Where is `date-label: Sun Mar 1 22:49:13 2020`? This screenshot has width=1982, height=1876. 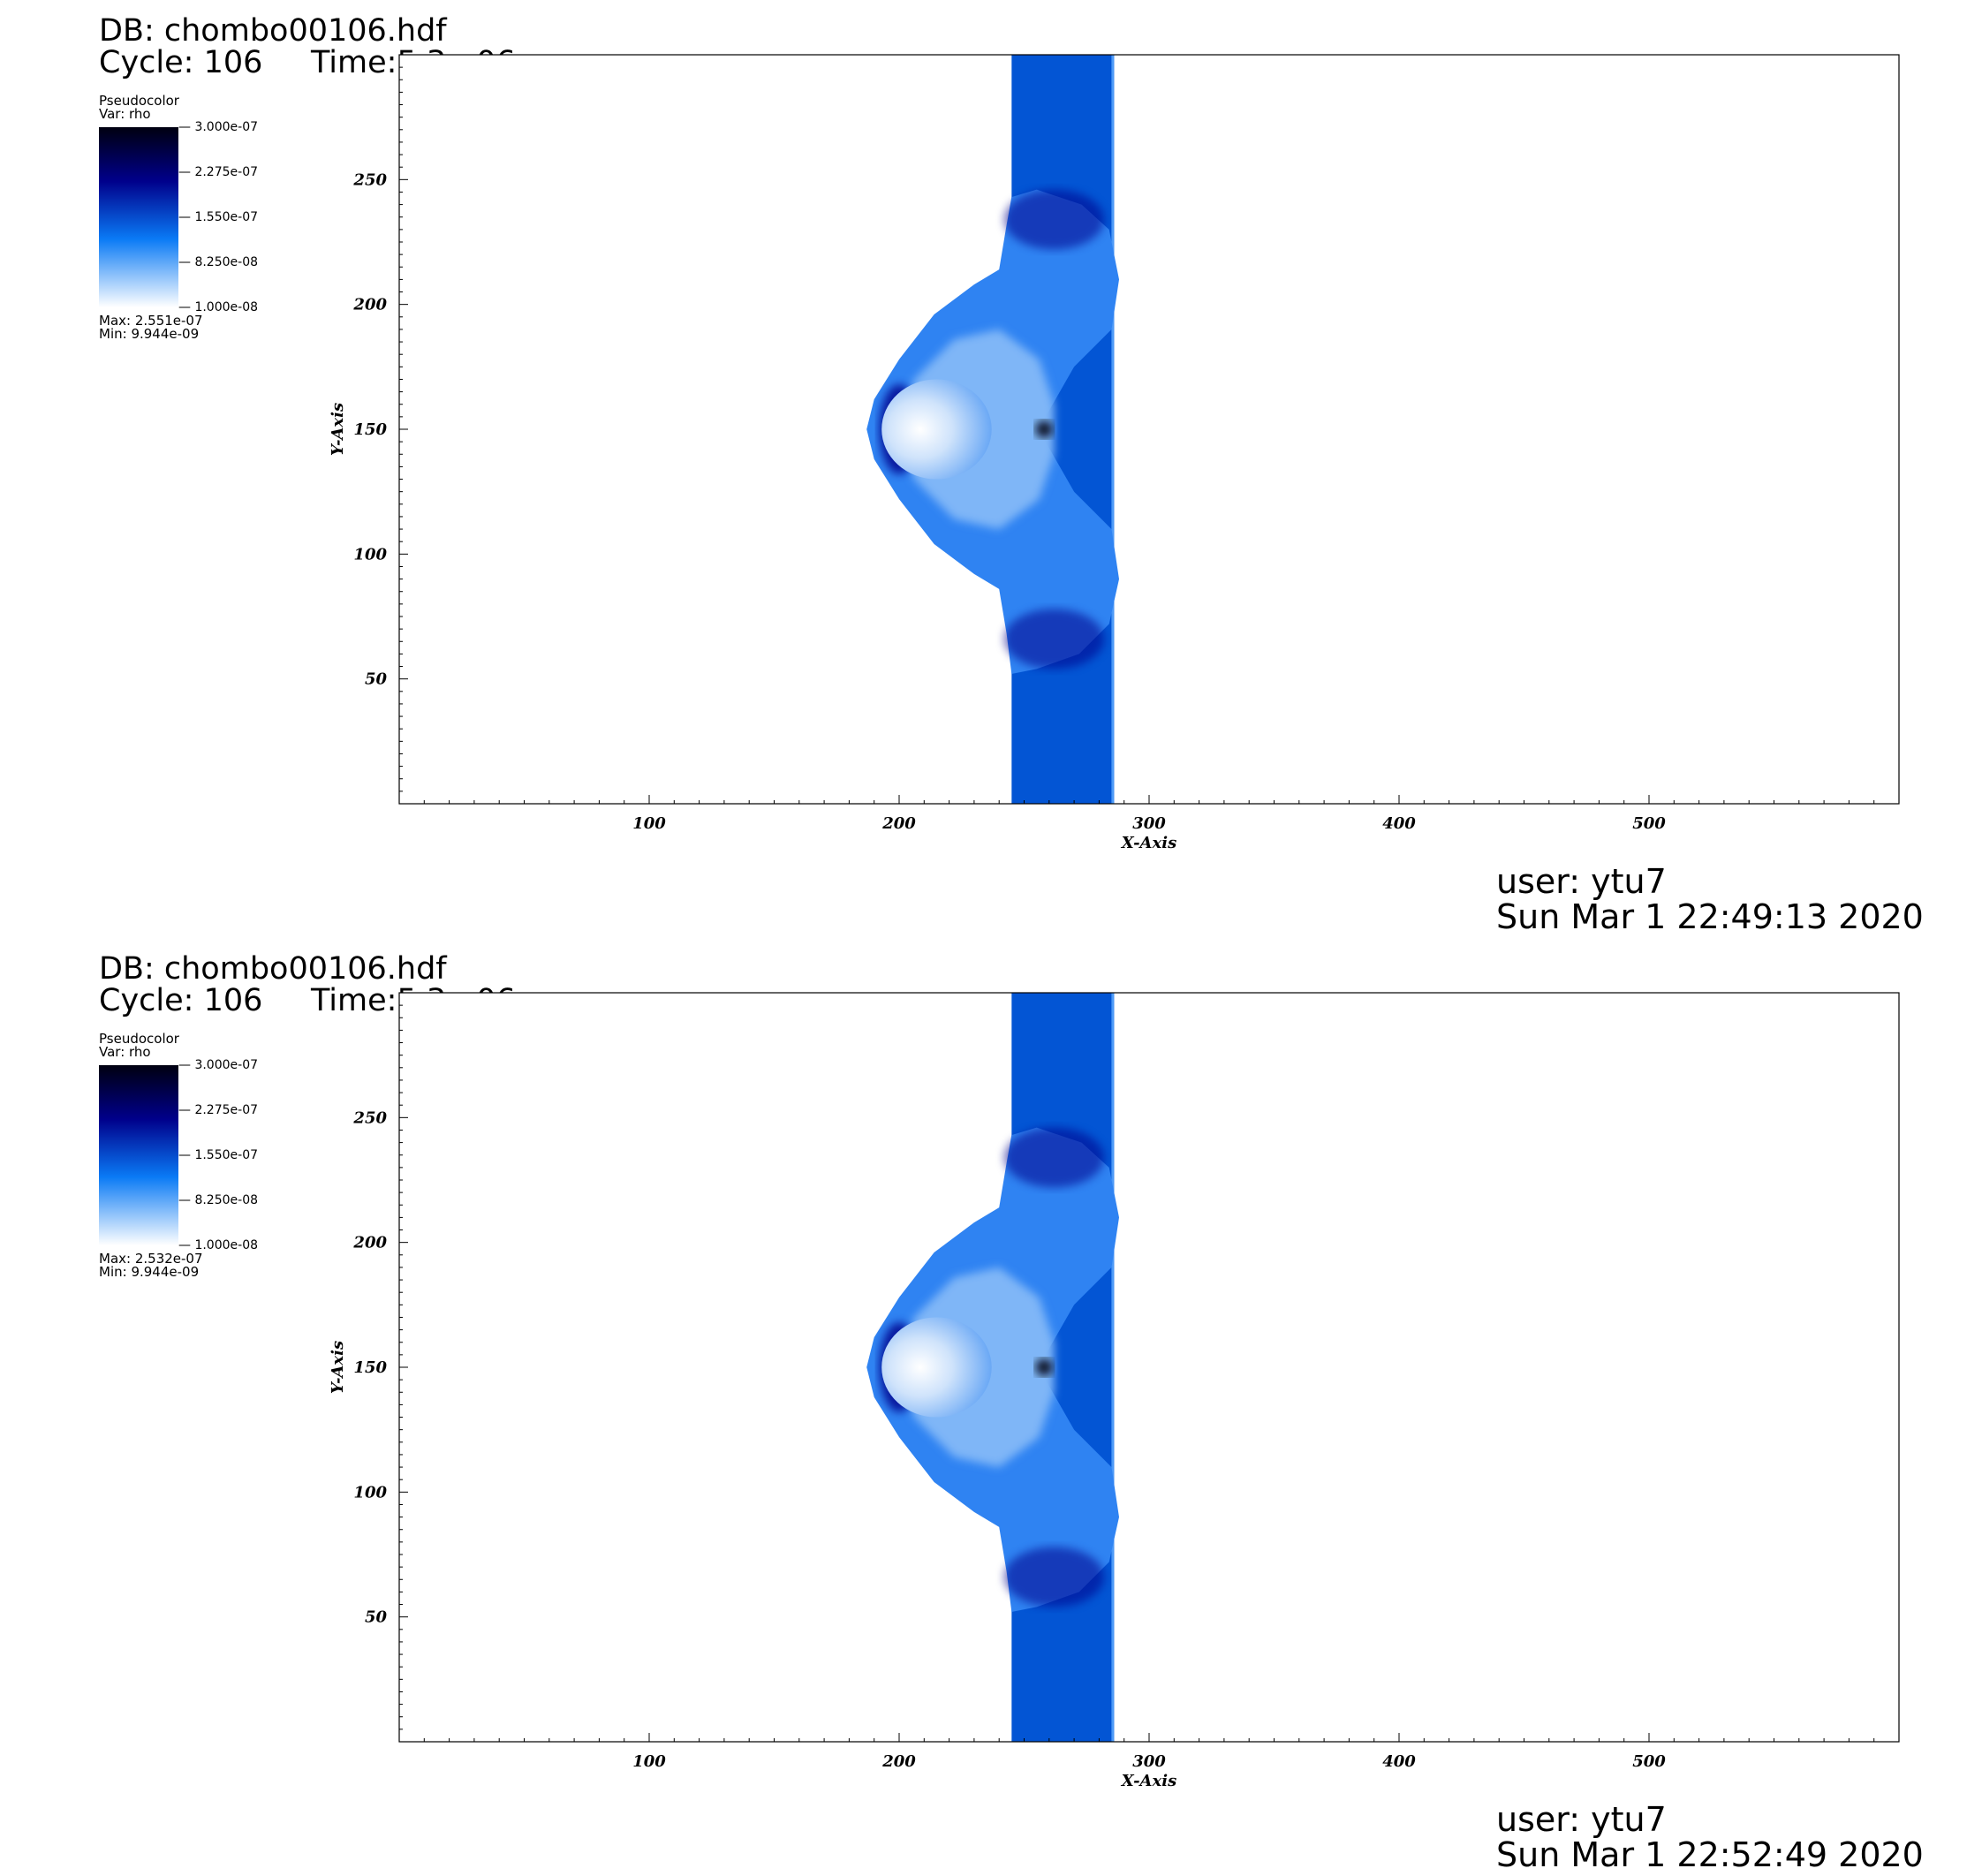 date-label: Sun Mar 1 22:49:13 2020 is located at coordinates (1710, 917).